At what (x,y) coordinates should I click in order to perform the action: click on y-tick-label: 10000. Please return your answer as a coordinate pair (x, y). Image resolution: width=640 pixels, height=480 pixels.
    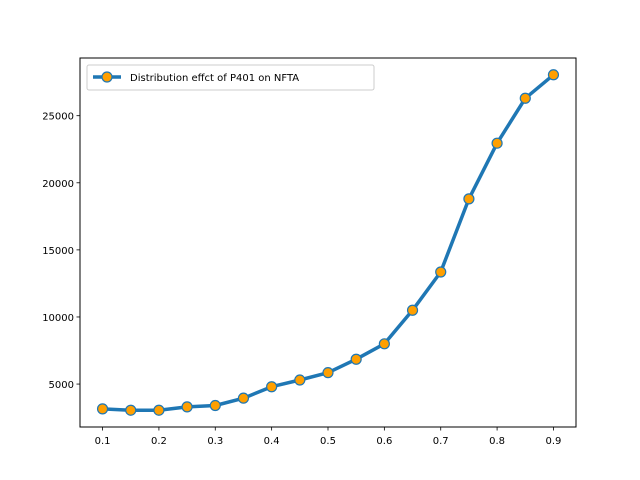
    Looking at the image, I should click on (58, 318).